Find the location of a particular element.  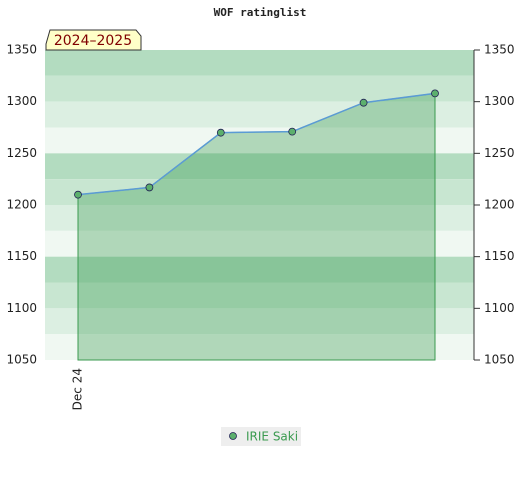

legend-box is located at coordinates (261, 436).